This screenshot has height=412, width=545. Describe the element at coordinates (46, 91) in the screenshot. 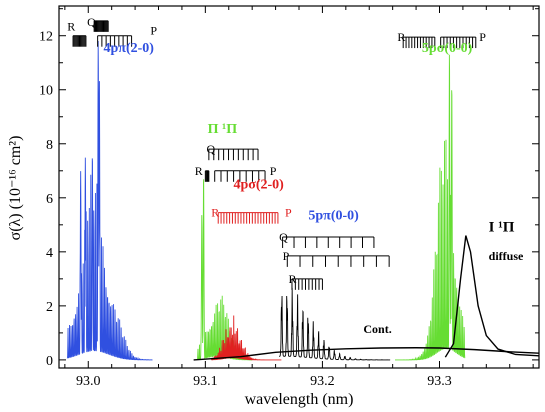

I see `y-tick-label: 10` at that location.